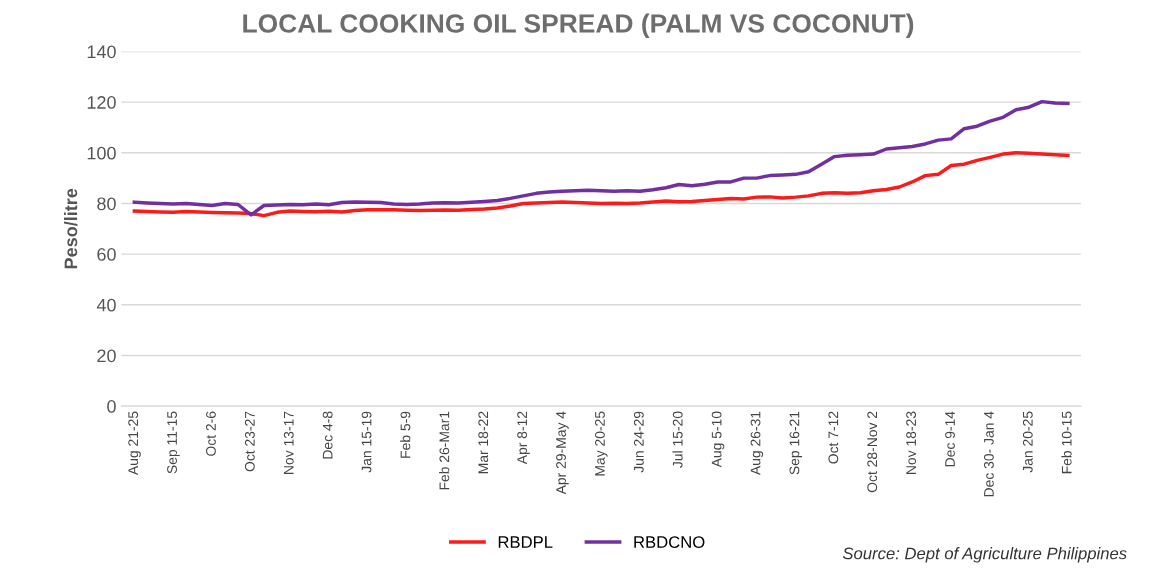 The height and width of the screenshot is (572, 1156). Describe the element at coordinates (366, 442) in the screenshot. I see `x-tick-label: Jan 15-19` at that location.